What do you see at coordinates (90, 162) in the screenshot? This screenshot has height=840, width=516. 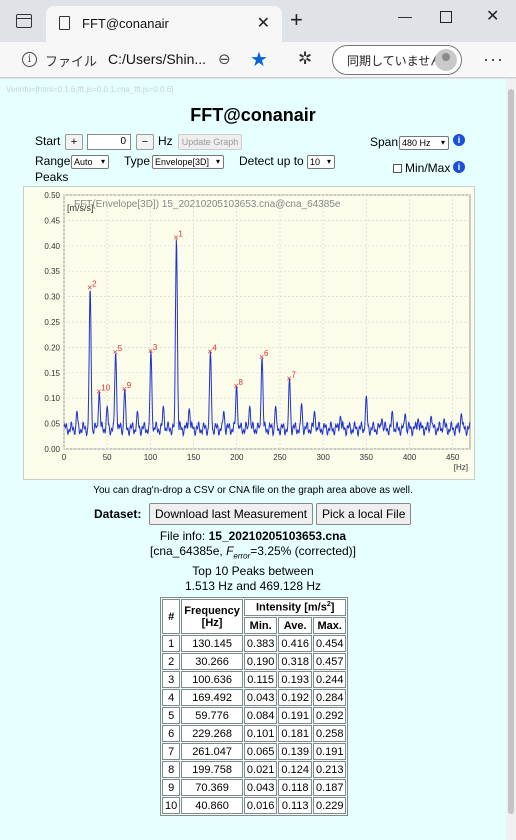 I see `range-select: Auto ▾` at bounding box center [90, 162].